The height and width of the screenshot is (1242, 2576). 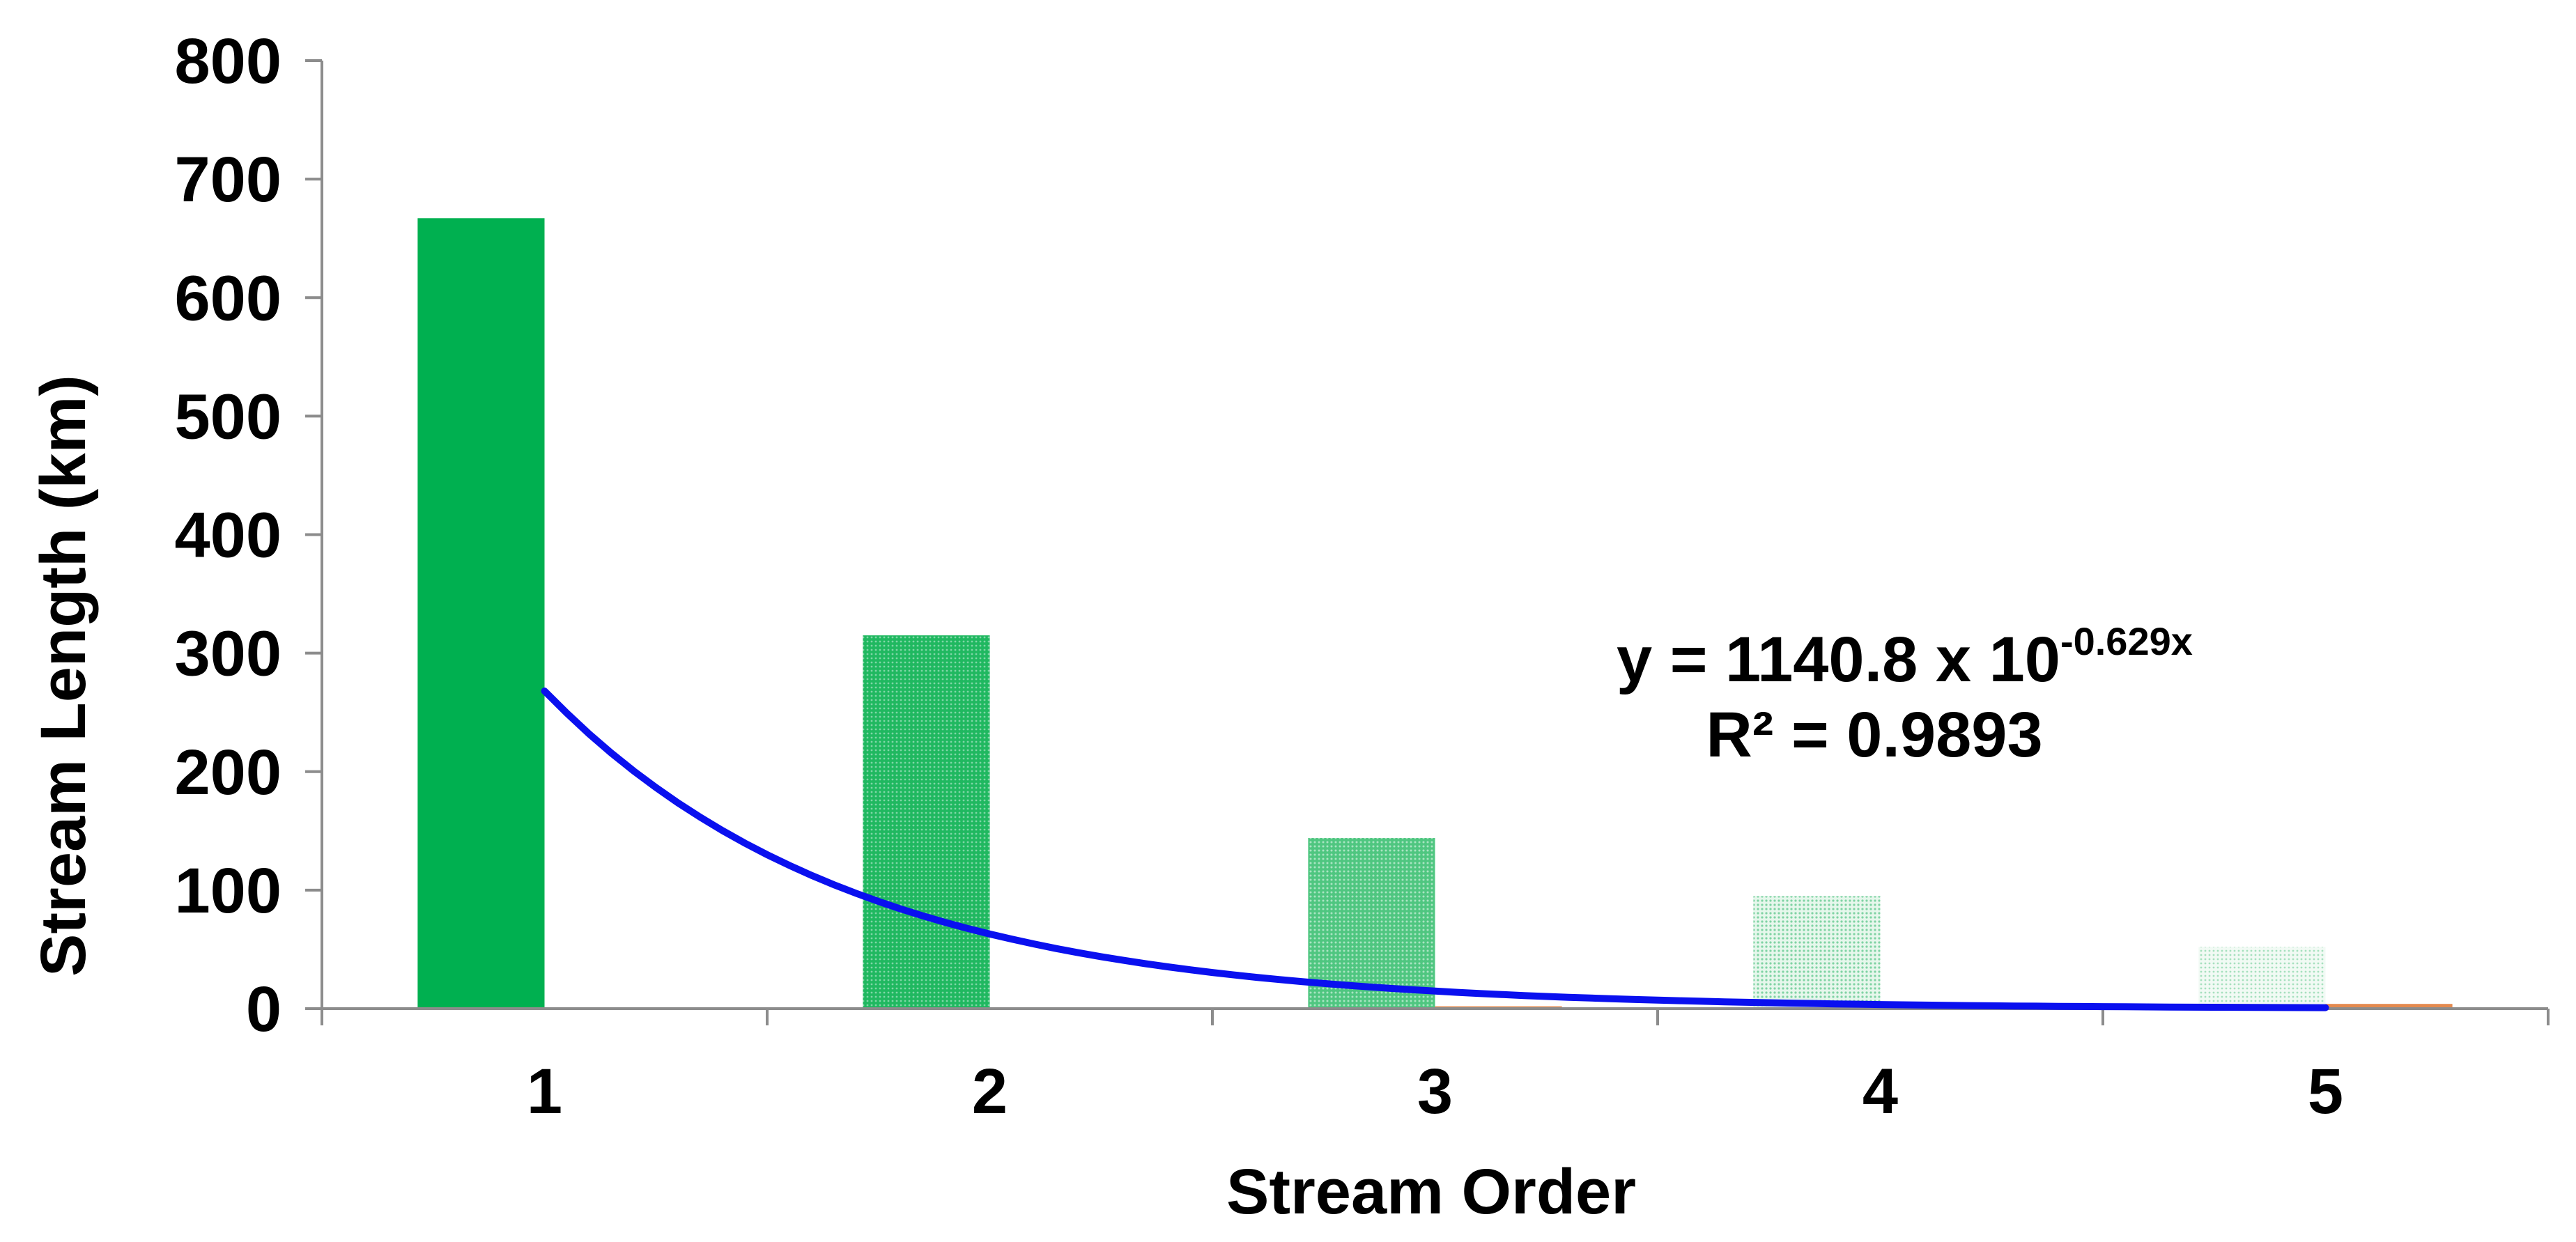 I want to click on y-tick-label: 300, so click(x=228, y=654).